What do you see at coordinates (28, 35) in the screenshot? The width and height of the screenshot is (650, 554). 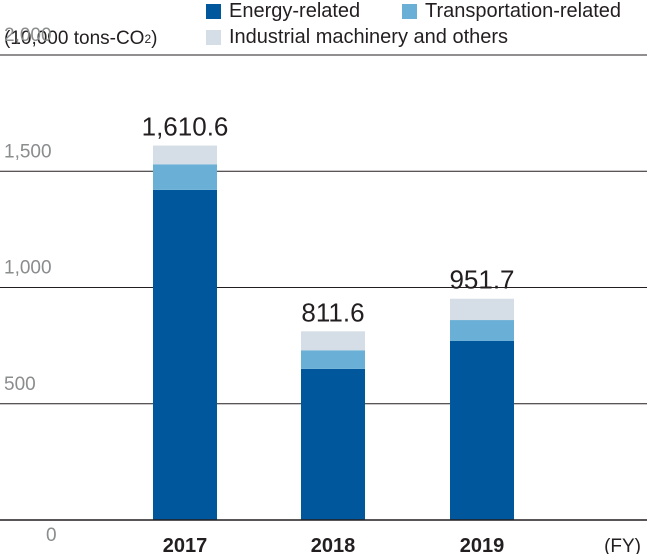 I see `y-tick-label: 2,000` at bounding box center [28, 35].